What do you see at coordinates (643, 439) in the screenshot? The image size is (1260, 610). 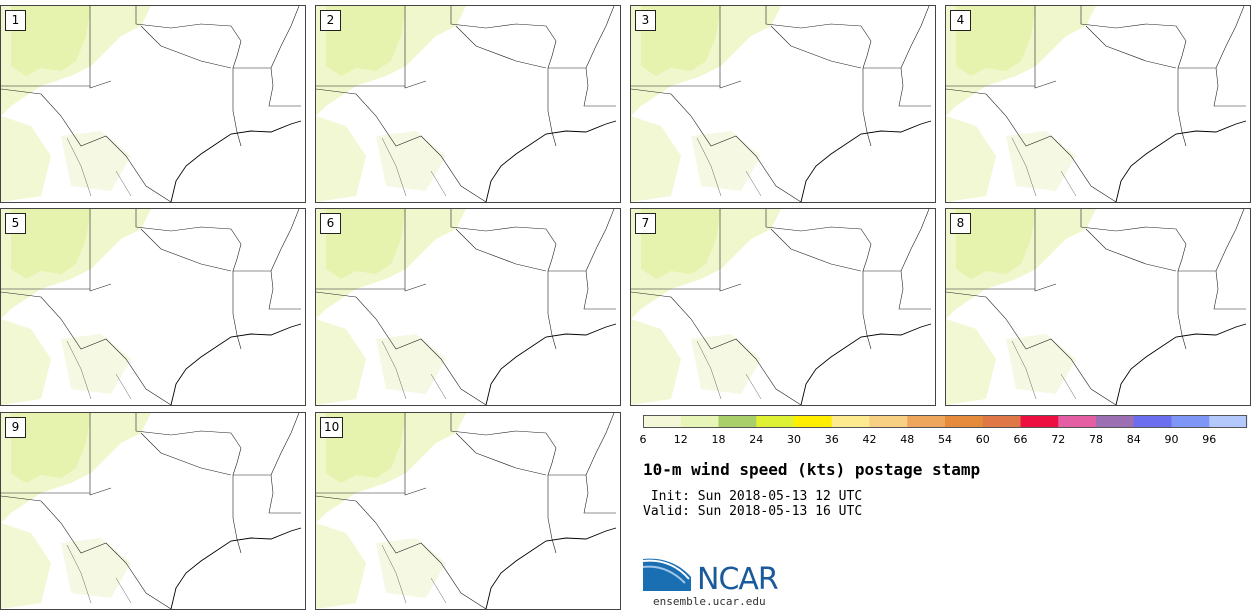 I see `colorbar-tick-label: 6` at bounding box center [643, 439].